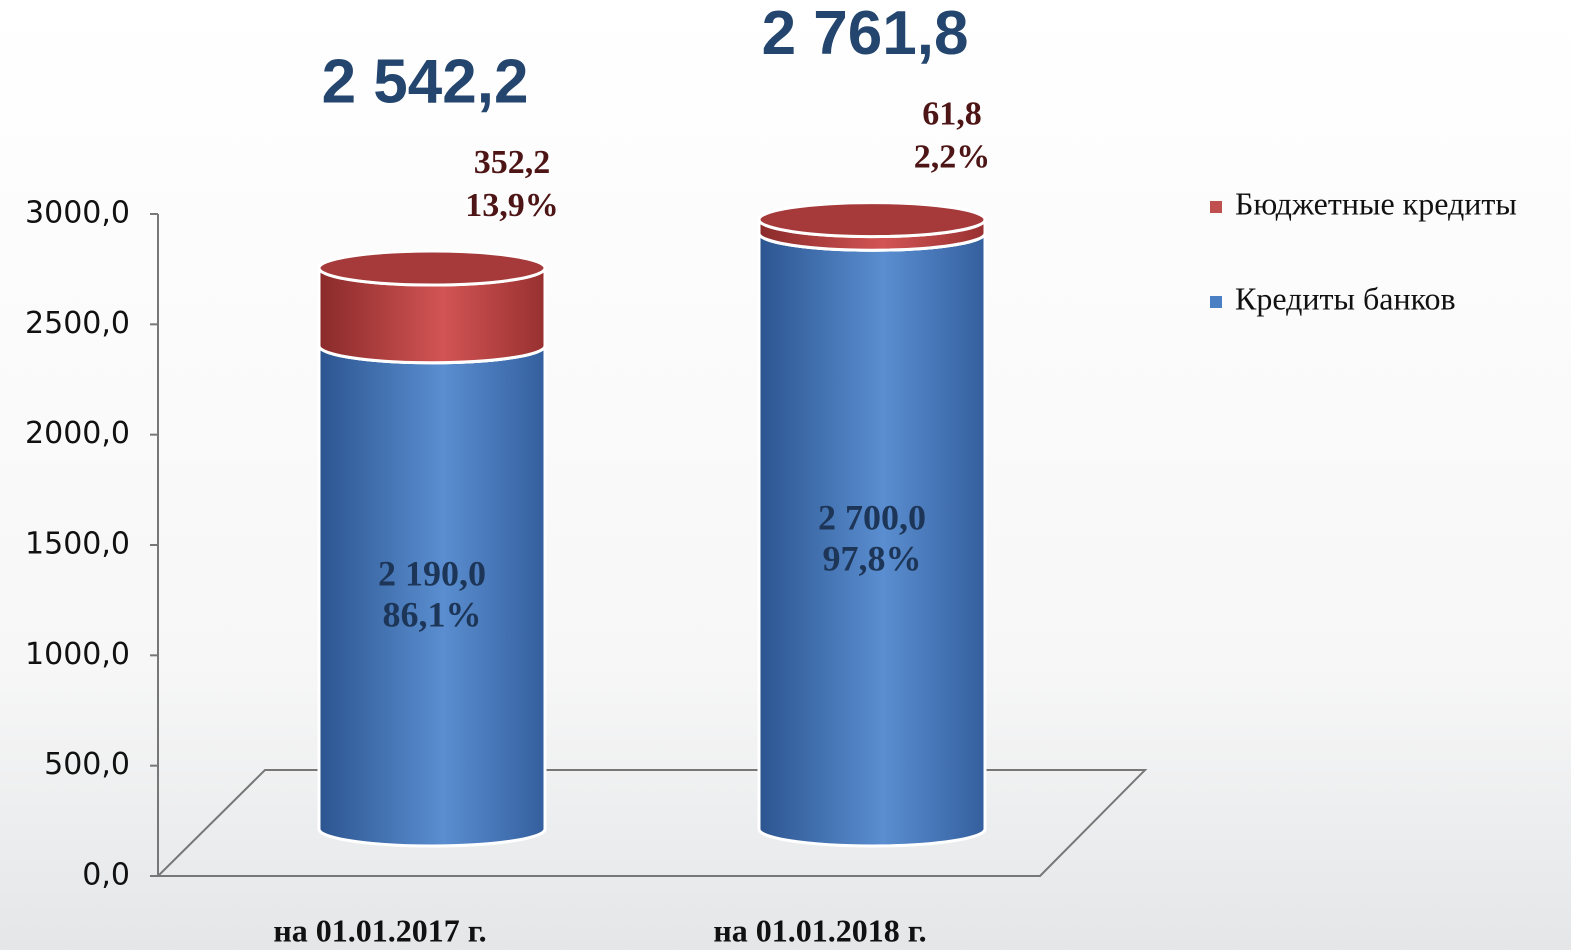 This screenshot has height=950, width=1571. What do you see at coordinates (872, 517) in the screenshot?
I see `value-label: 2 700,0` at bounding box center [872, 517].